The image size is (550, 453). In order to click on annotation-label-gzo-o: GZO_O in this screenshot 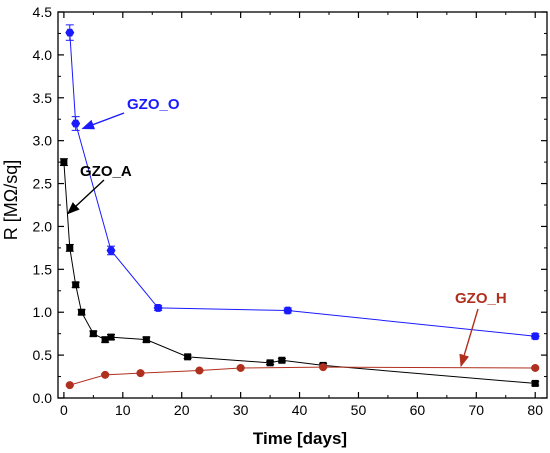, I will do `click(153, 104)`.